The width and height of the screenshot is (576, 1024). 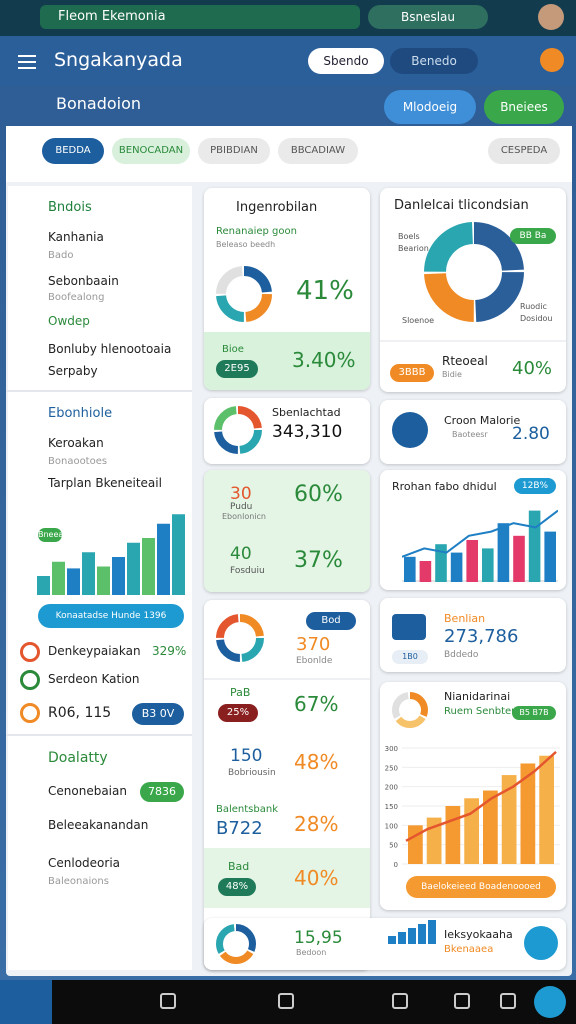 What do you see at coordinates (98, 825) in the screenshot?
I see `sidebar-item: Beleeakanandan` at bounding box center [98, 825].